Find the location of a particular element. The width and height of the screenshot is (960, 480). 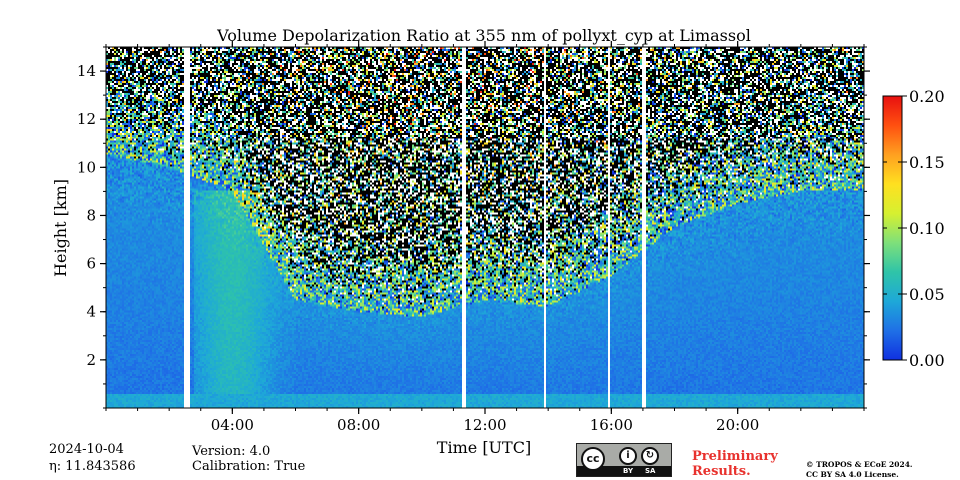

copyright-line2: CC BY SA 4.0 License. is located at coordinates (852, 474).